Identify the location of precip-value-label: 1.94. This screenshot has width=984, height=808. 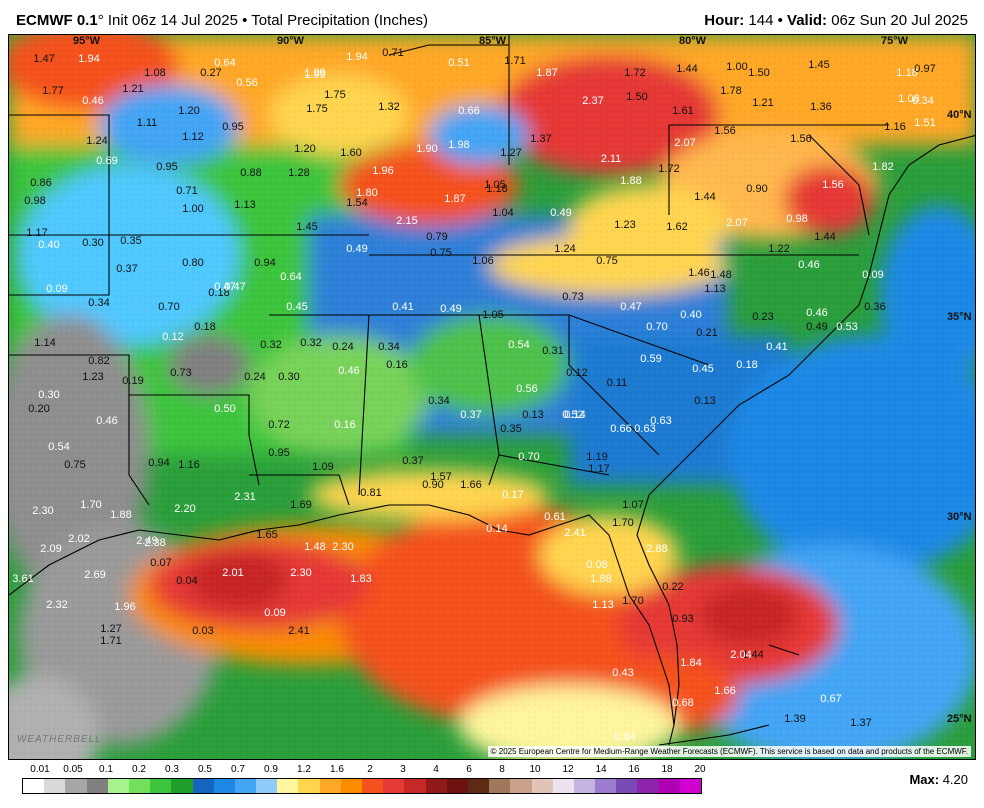
(89, 59).